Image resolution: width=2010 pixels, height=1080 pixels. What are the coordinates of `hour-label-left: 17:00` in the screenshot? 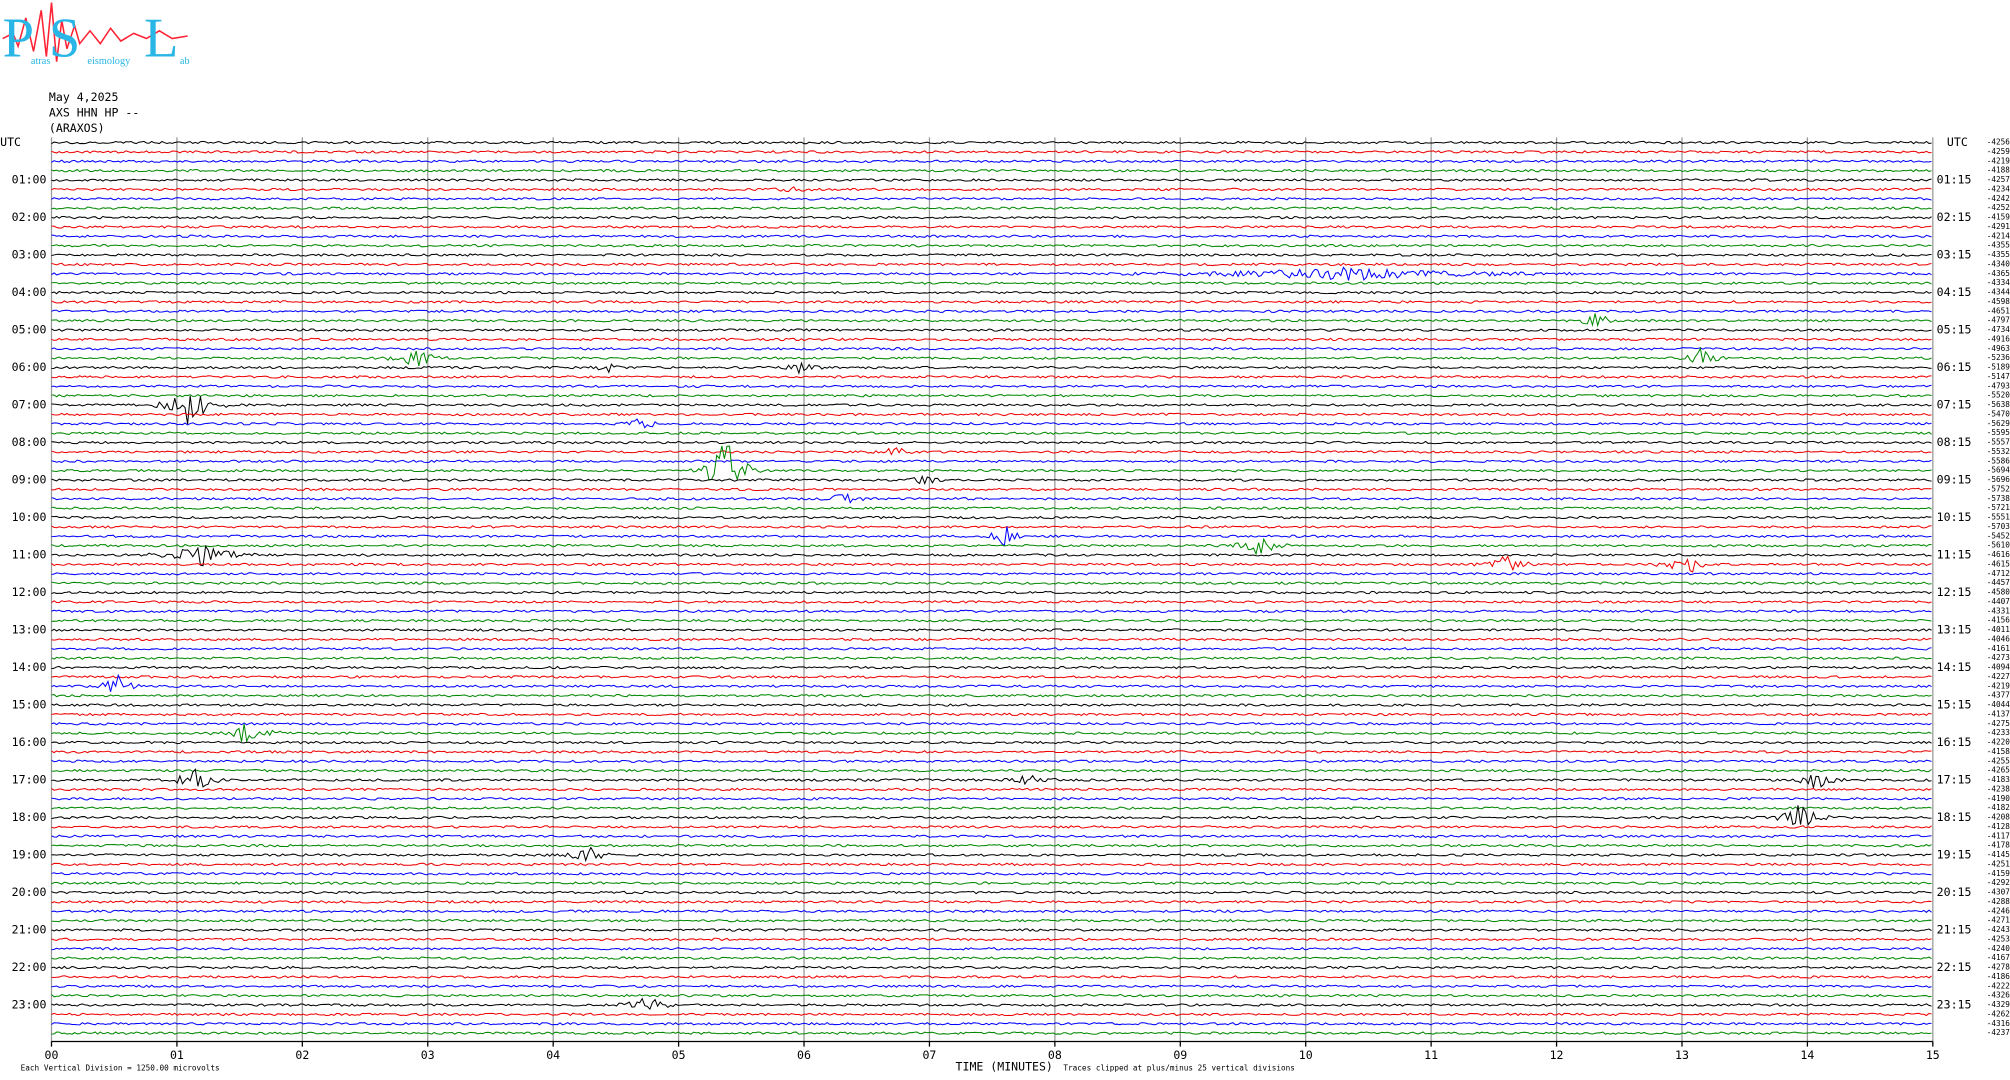 It's located at (29, 780).